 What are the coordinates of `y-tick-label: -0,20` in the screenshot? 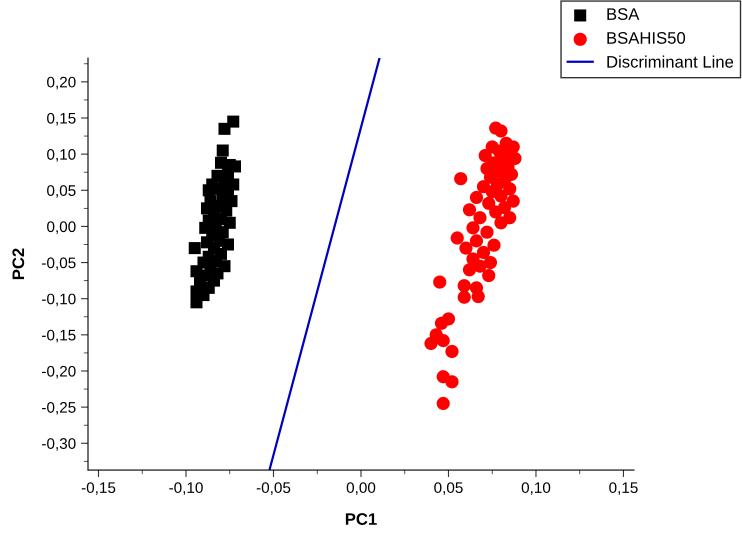 It's located at (59, 372).